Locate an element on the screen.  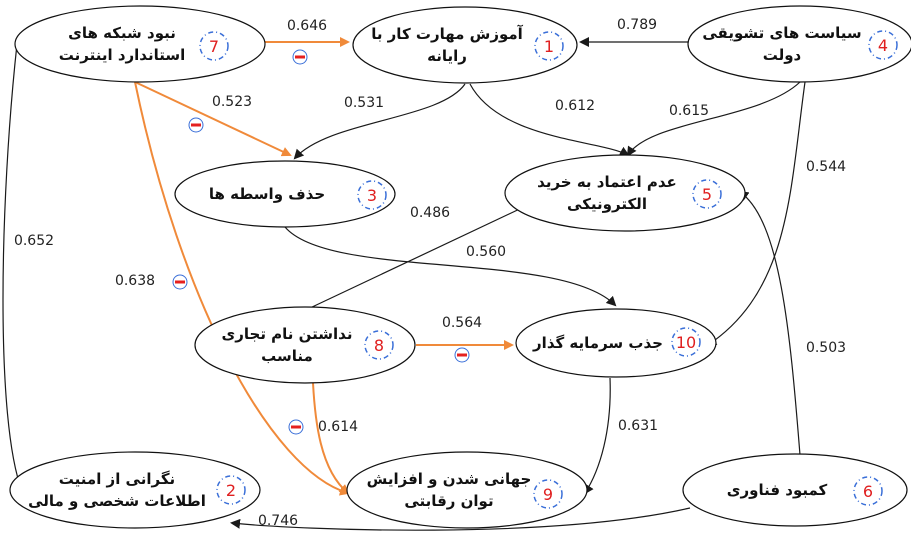
node-7: نبود شبکه های استاندارد اینترنت 7 is located at coordinates (140, 44).